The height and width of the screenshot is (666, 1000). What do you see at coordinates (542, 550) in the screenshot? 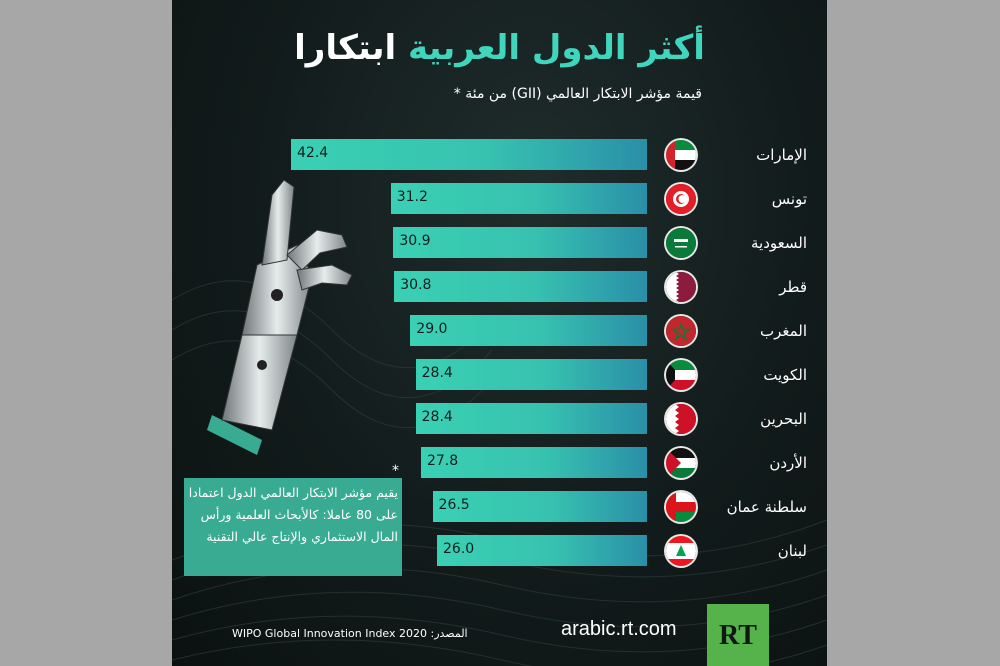
I see `bar: 26.0` at bounding box center [542, 550].